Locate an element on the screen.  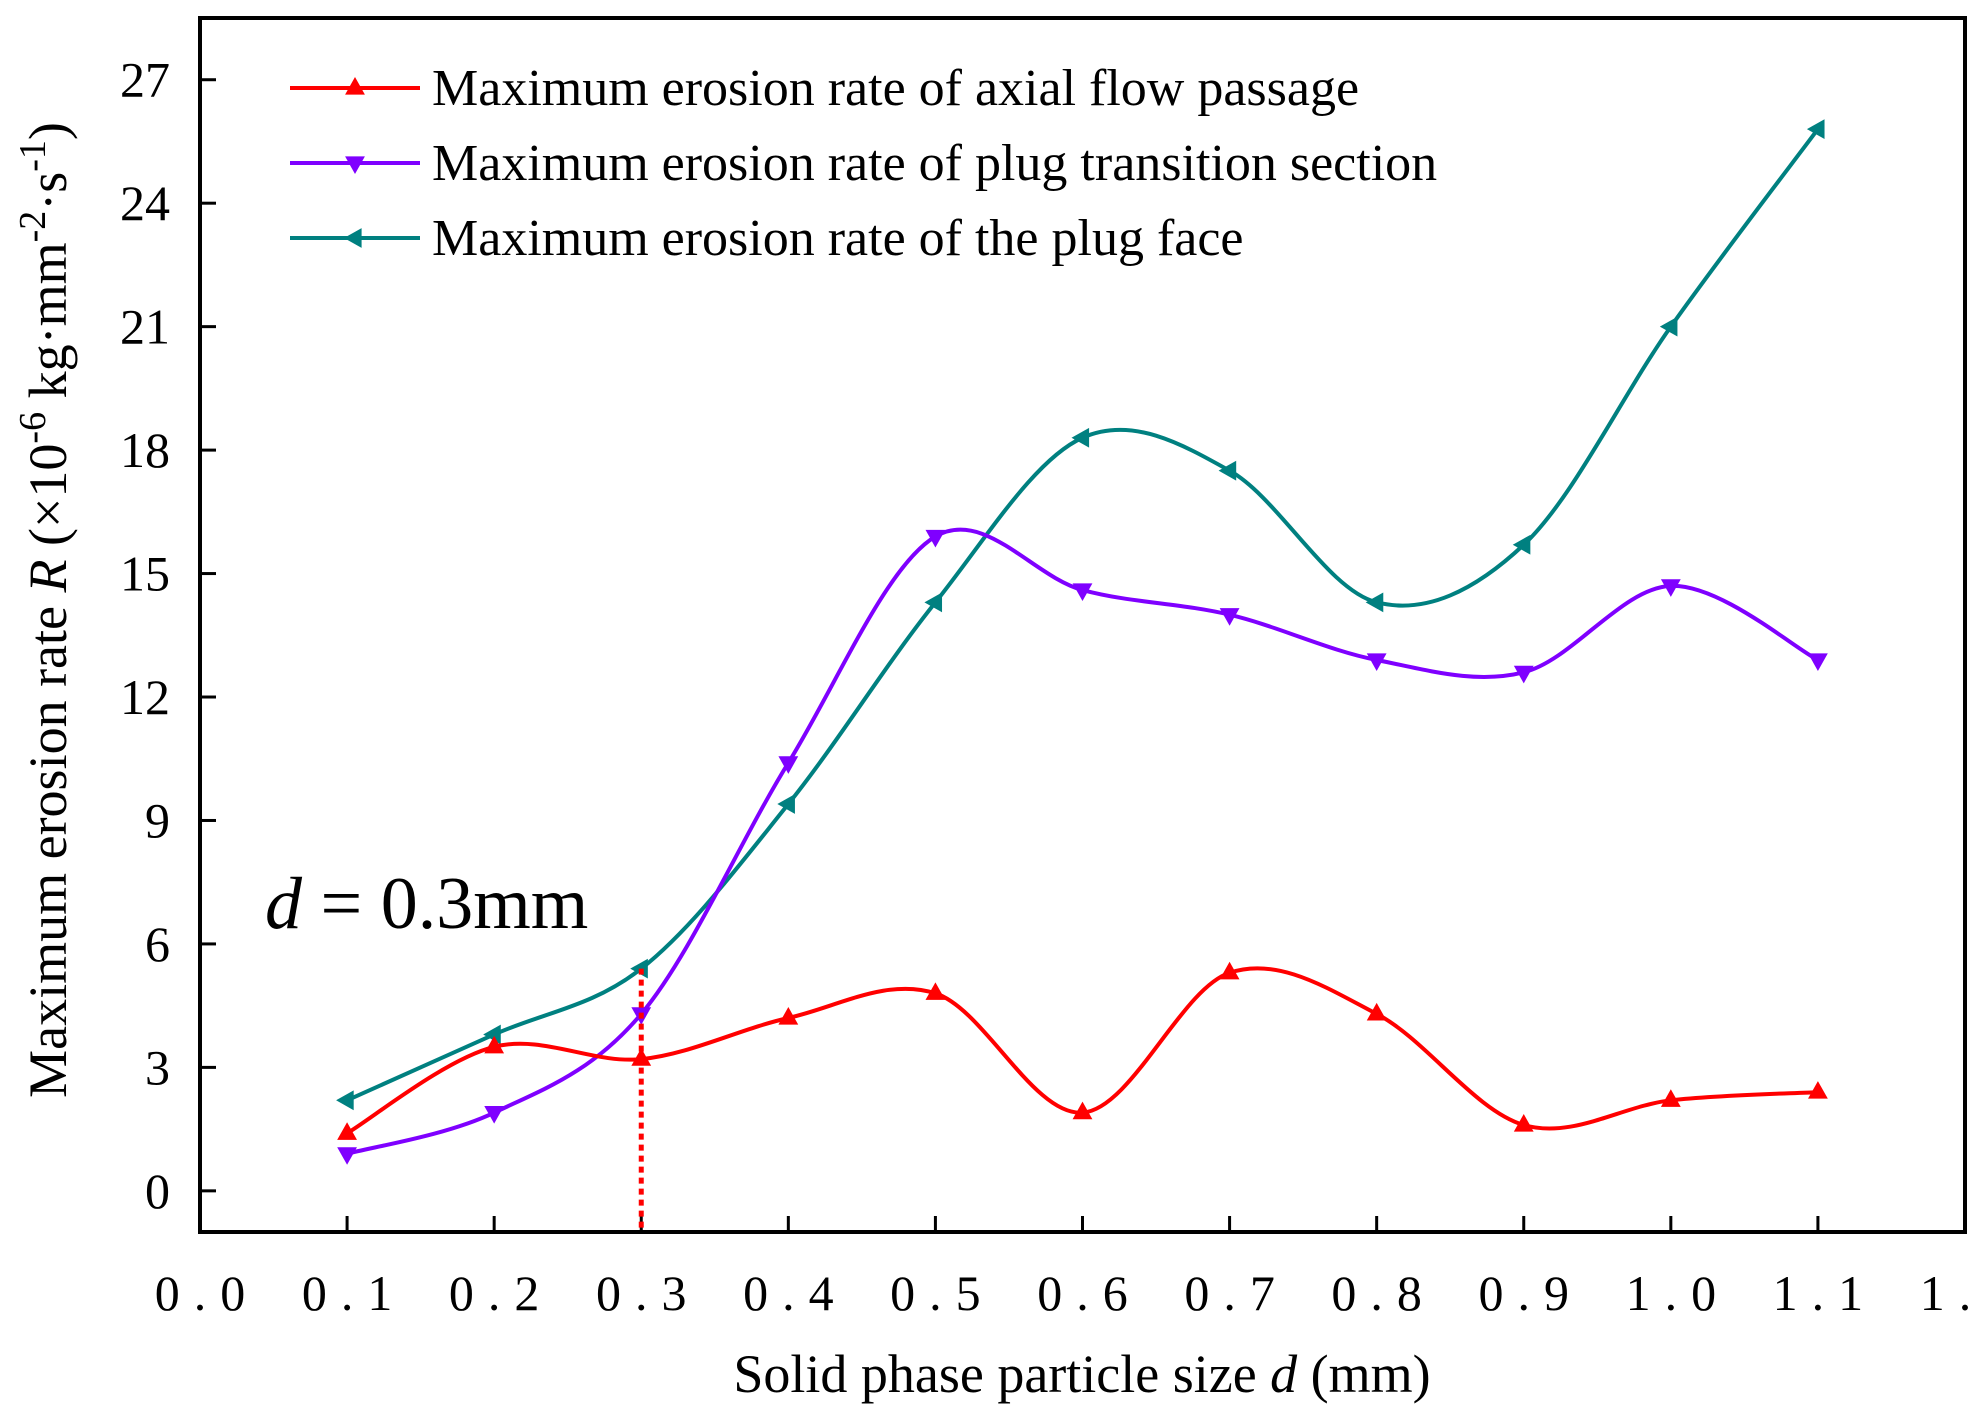
annotation-d-equals-0-3mm: d = 0.3mm is located at coordinates (426, 904).